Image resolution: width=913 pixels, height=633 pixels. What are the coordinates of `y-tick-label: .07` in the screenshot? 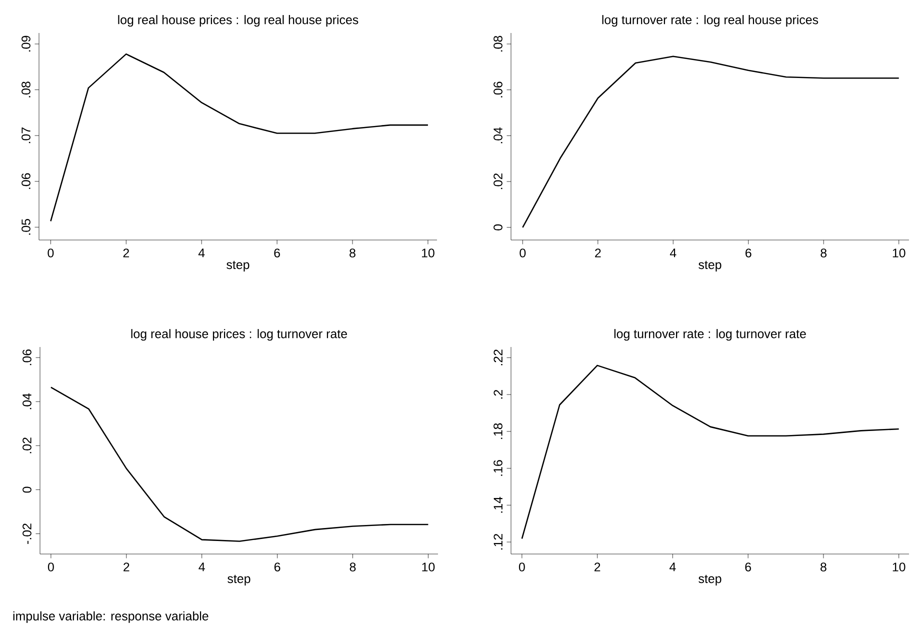 It's located at (26, 136).